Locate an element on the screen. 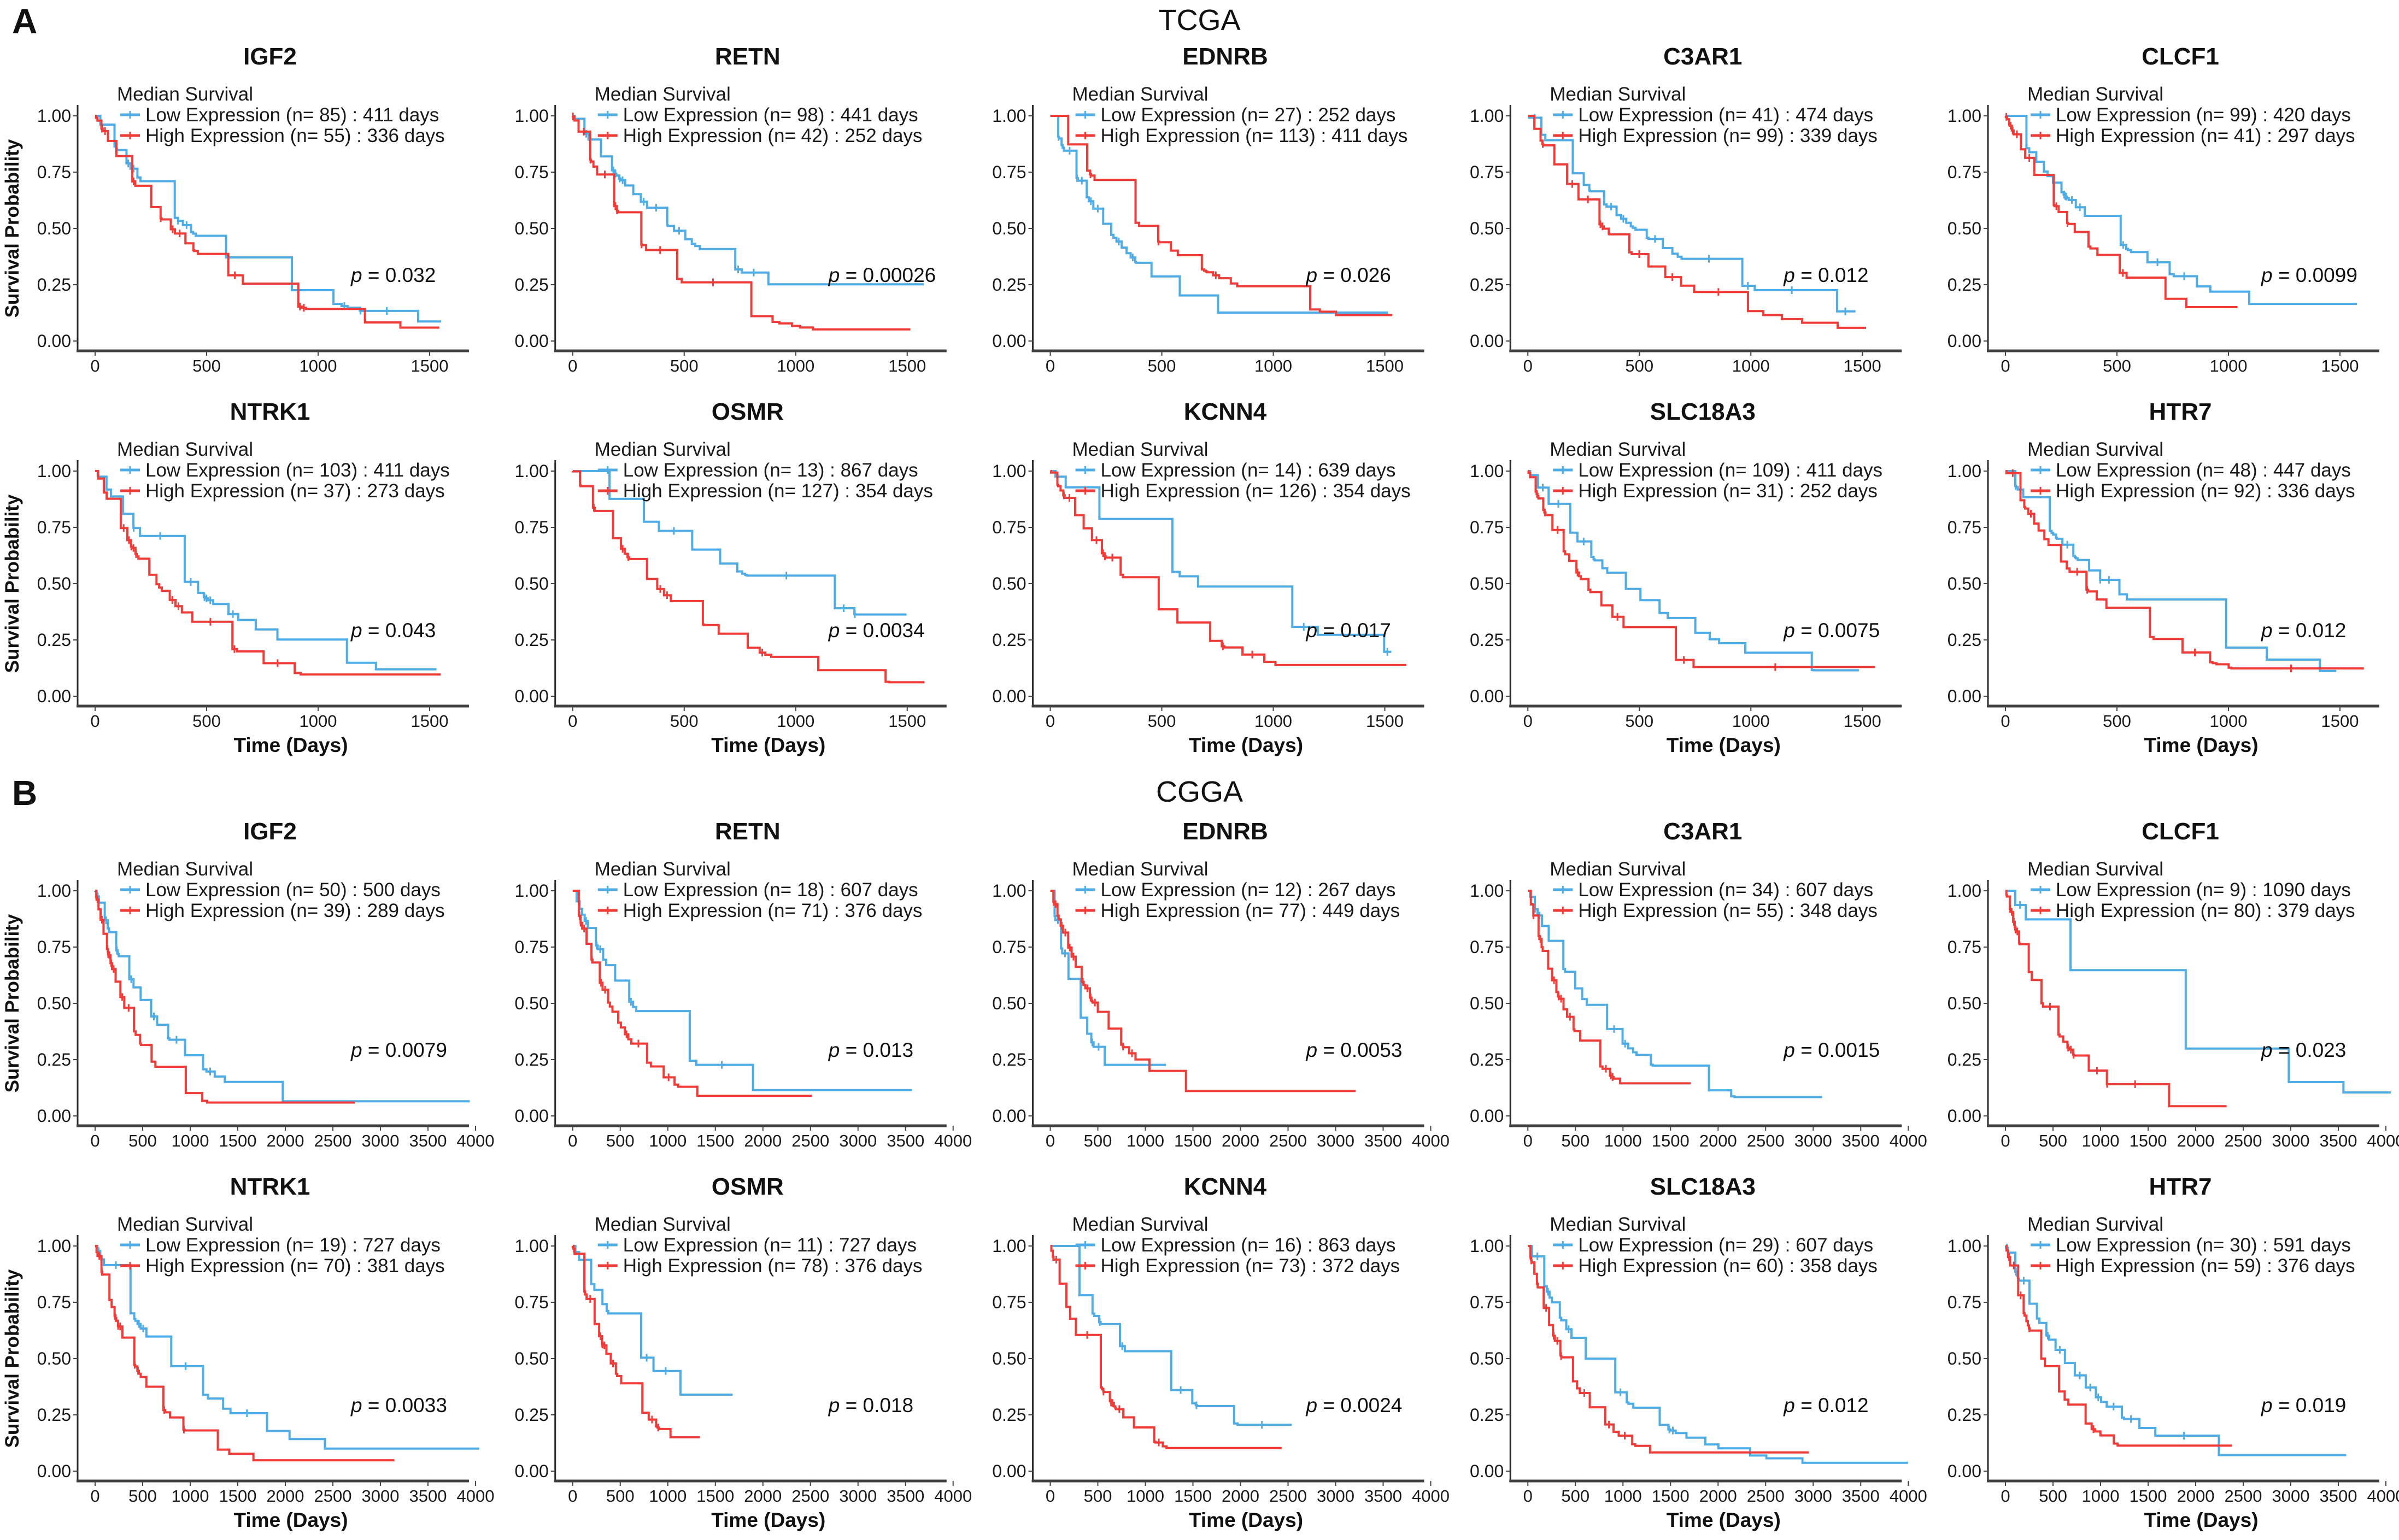 The height and width of the screenshot is (1540, 2399). legend-item-high: High Expression (n= 77) : 449 days is located at coordinates (1250, 910).